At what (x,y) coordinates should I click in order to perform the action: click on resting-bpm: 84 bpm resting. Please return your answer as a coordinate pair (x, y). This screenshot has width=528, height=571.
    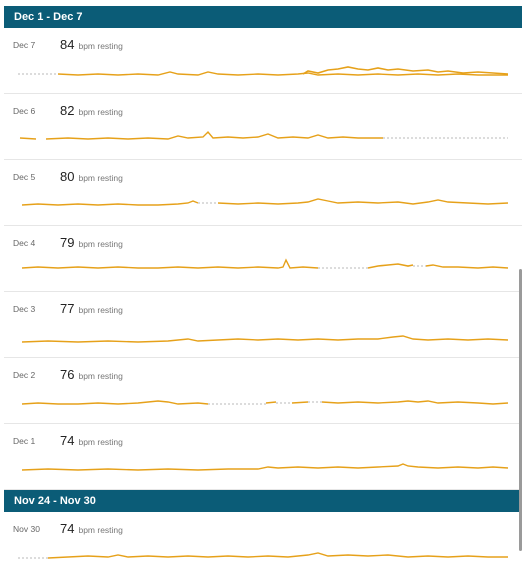
    Looking at the image, I should click on (91, 45).